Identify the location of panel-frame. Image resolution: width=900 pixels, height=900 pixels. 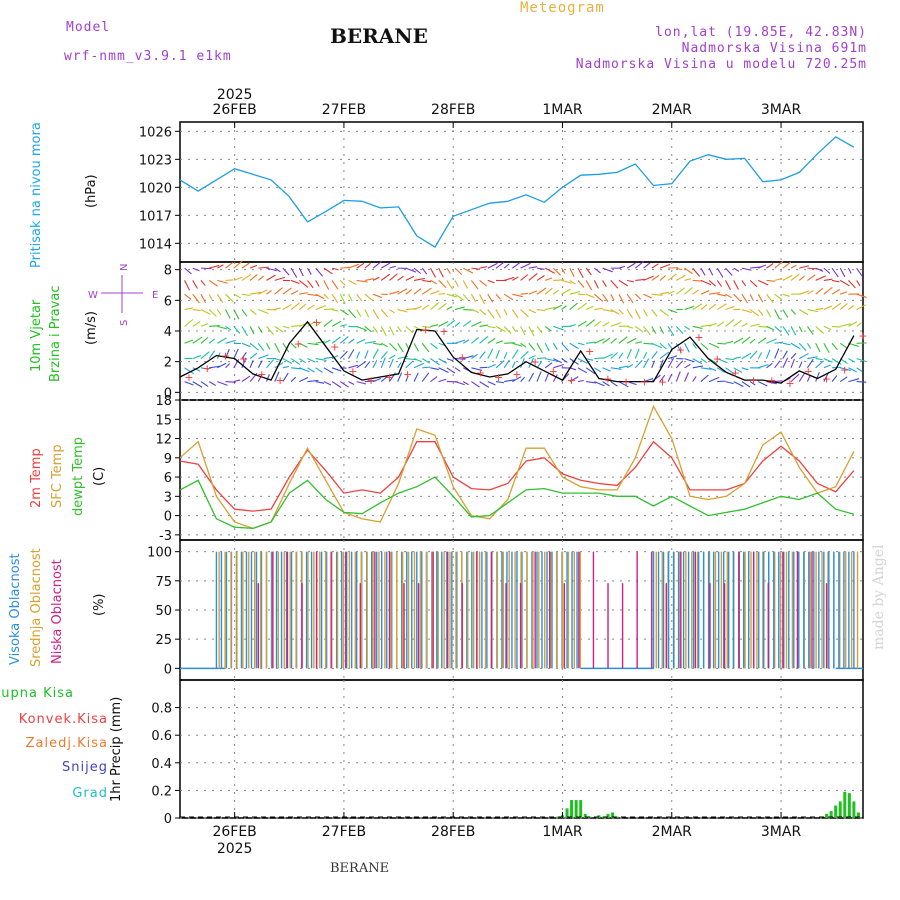
(521, 470).